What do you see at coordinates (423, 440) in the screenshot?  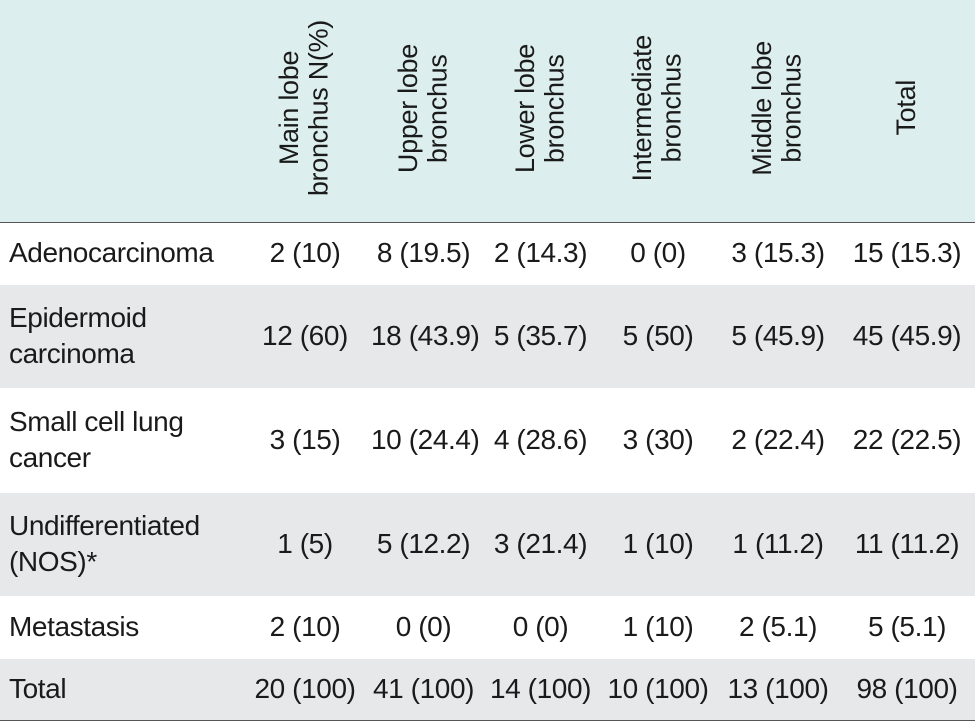 I see `table-cell: 10 (24.4)` at bounding box center [423, 440].